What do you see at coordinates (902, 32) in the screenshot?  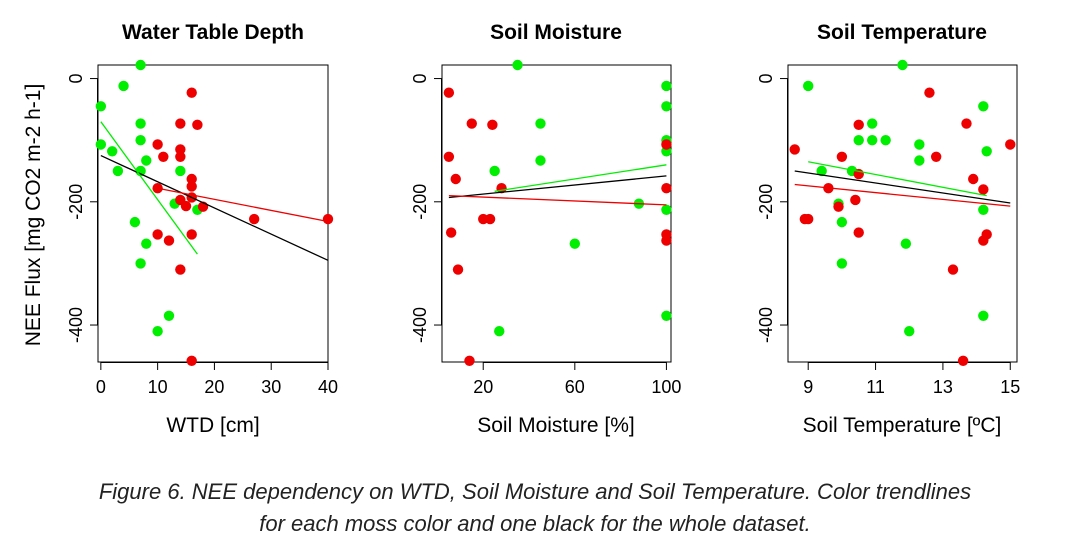 I see `chart-title: Soil Temperature` at bounding box center [902, 32].